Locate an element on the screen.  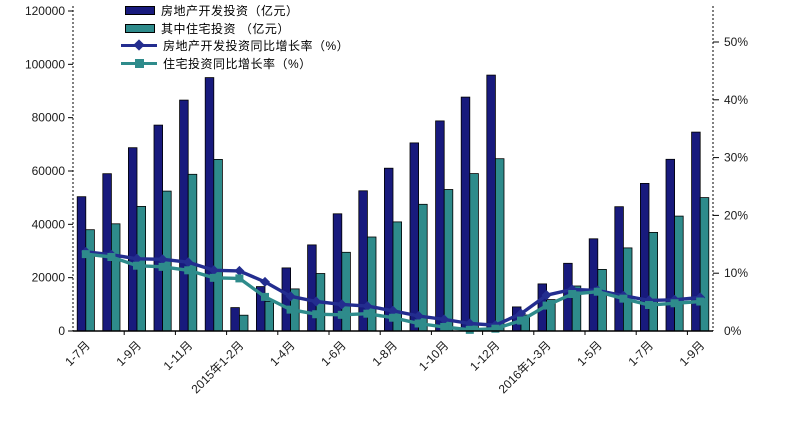
legend-item-investment-growth-line: 房地产开发投资同比增长率（%） is located at coordinates (235, 46).